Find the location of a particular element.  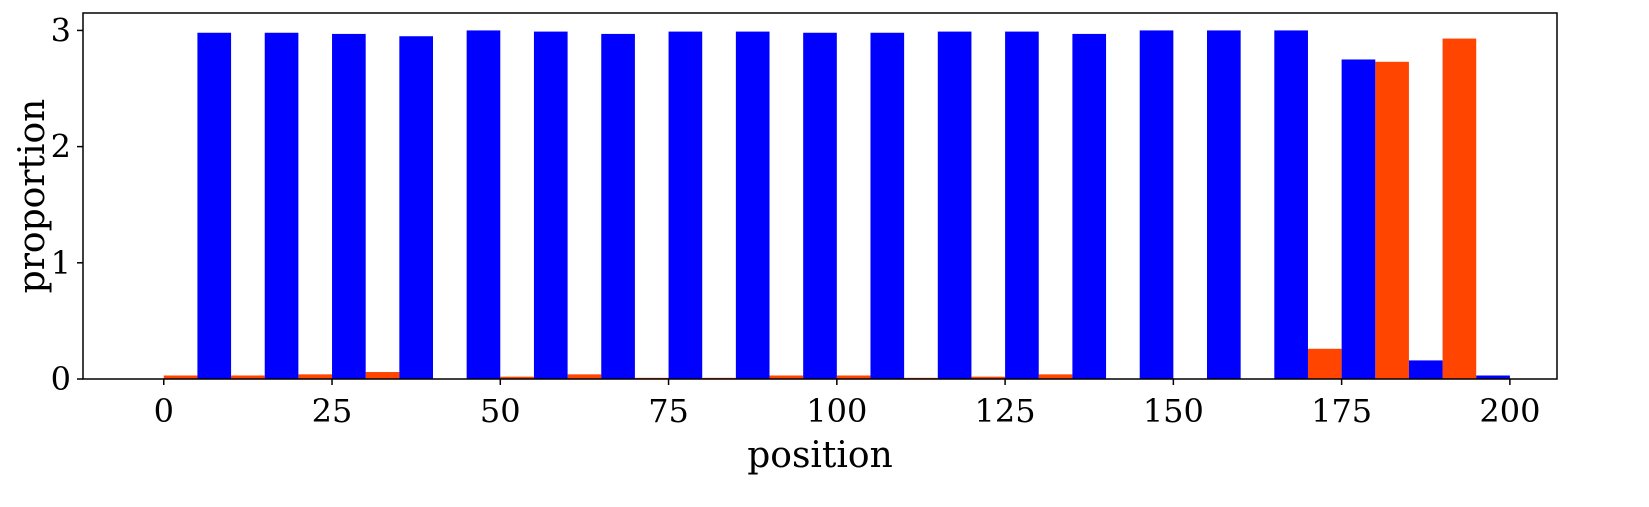

x-tick-label: 175 is located at coordinates (1341, 411).